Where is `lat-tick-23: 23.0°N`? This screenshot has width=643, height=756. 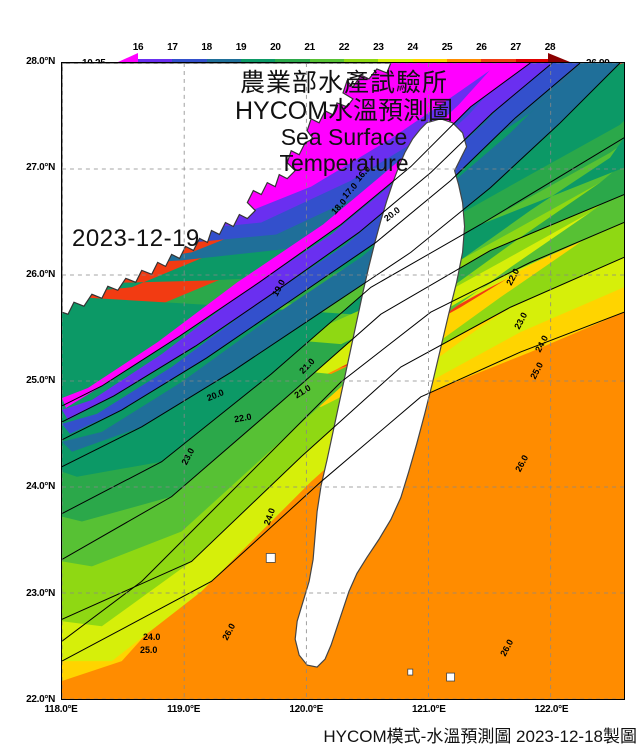
lat-tick-23: 23.0°N is located at coordinates (40, 593).